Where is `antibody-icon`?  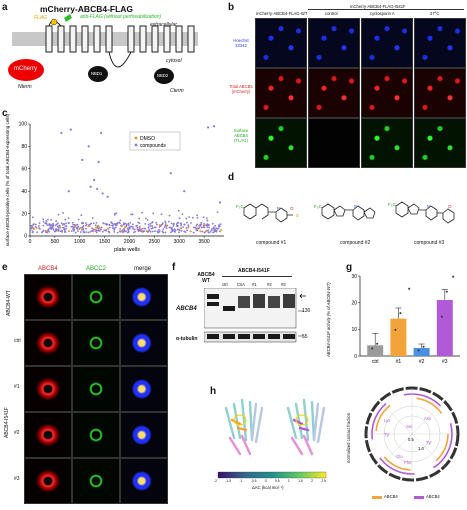
antibody-icon is located at coordinates (68, 18).